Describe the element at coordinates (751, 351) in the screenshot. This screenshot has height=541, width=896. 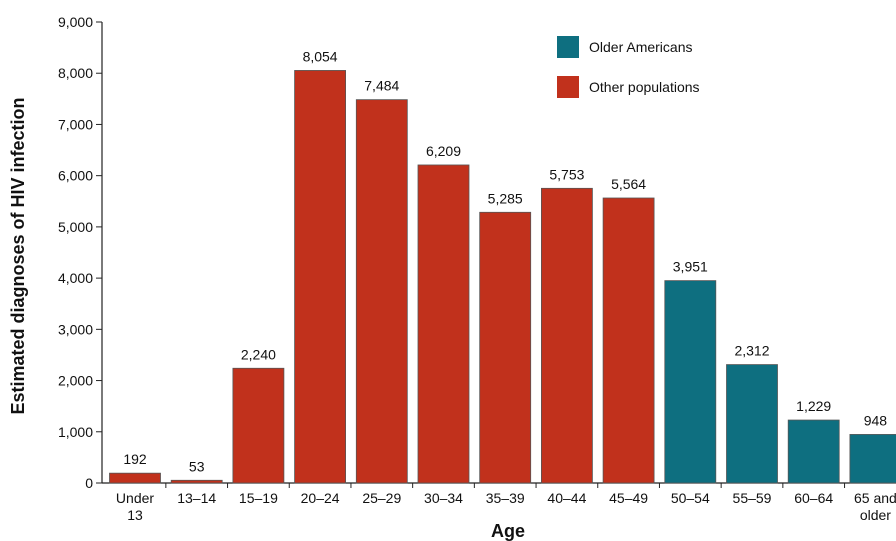
I see `data-label-10: 2,312` at that location.